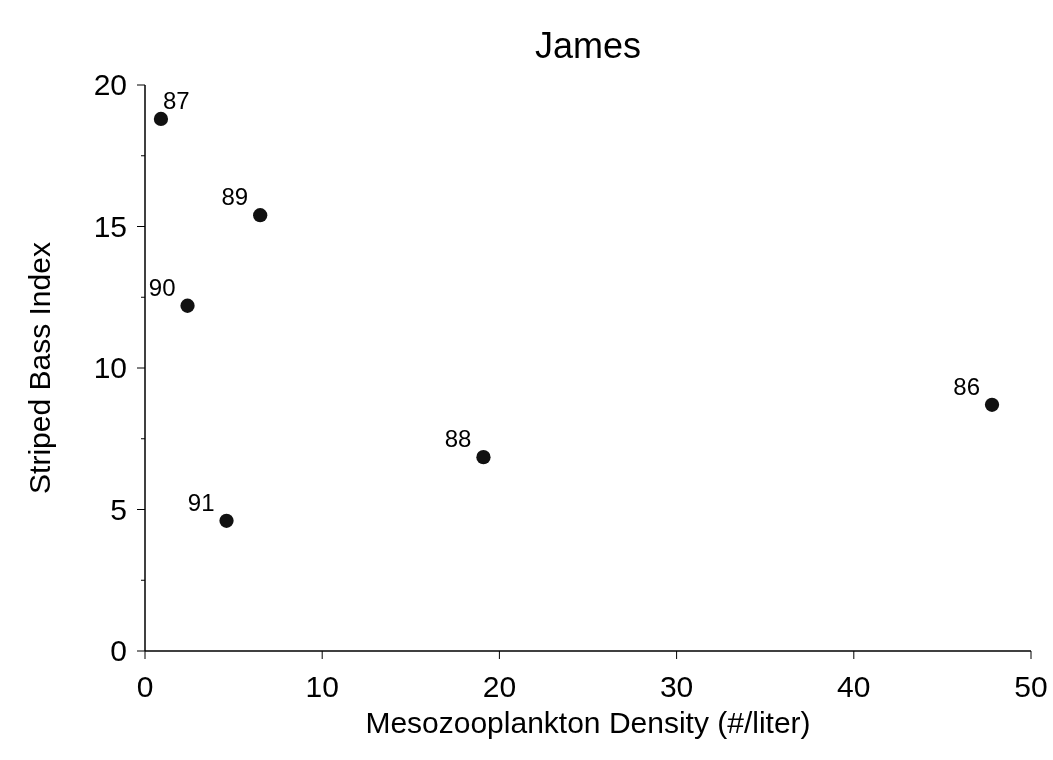  Describe the element at coordinates (110, 84) in the screenshot. I see `y-tick-label: 20` at that location.